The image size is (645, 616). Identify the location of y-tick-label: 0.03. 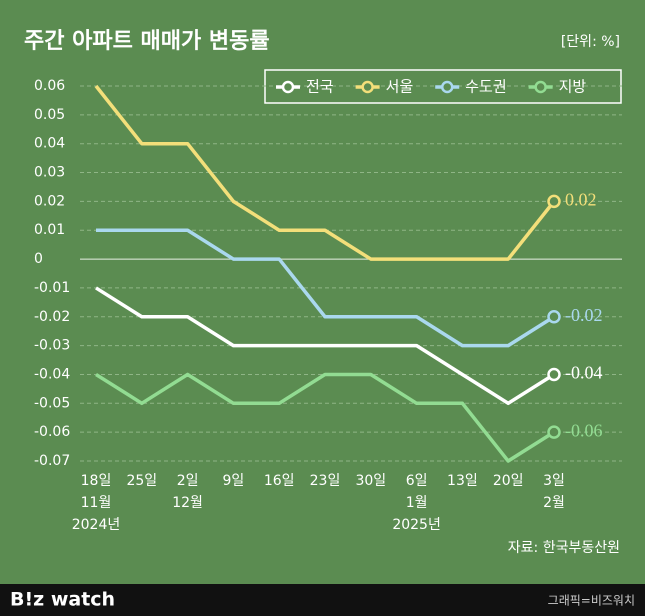
(49, 173).